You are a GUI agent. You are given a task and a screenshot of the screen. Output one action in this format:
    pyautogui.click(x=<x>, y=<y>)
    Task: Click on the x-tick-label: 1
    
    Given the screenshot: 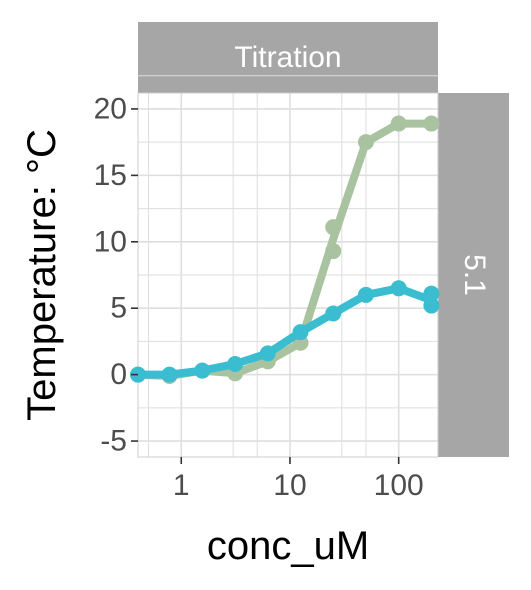 What is the action you would take?
    pyautogui.click(x=181, y=485)
    